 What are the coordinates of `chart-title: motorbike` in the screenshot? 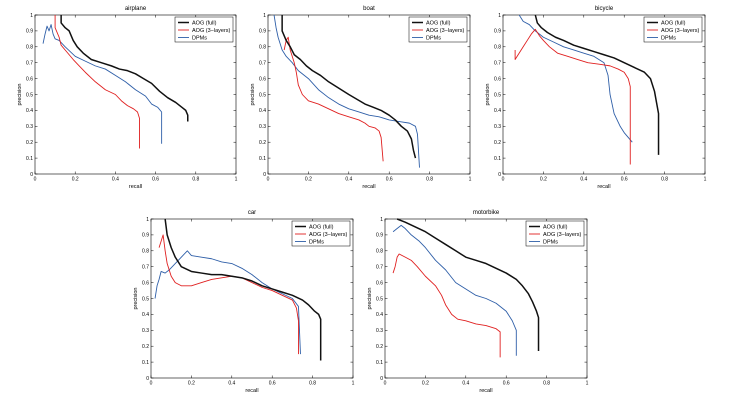 It's located at (486, 213).